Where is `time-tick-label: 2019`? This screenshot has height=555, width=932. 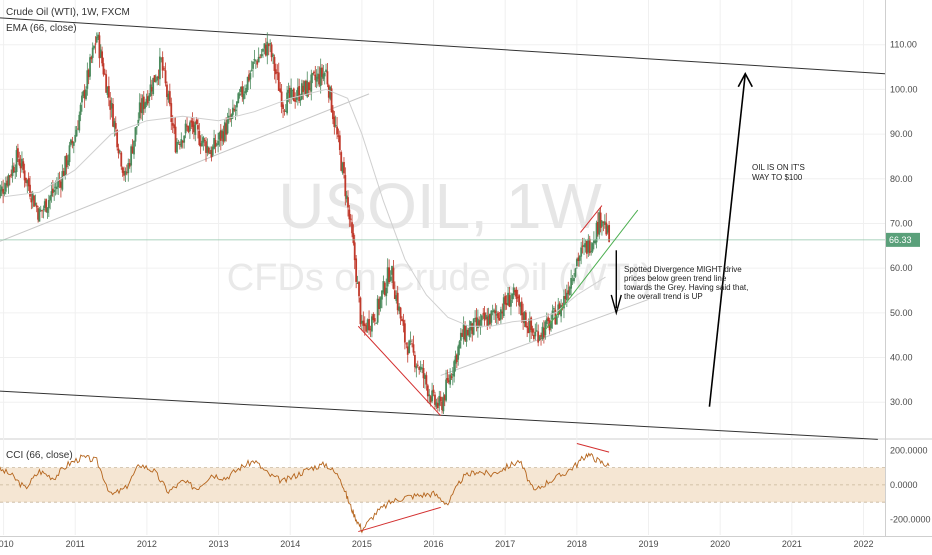
time-tick-label: 2019 is located at coordinates (649, 544).